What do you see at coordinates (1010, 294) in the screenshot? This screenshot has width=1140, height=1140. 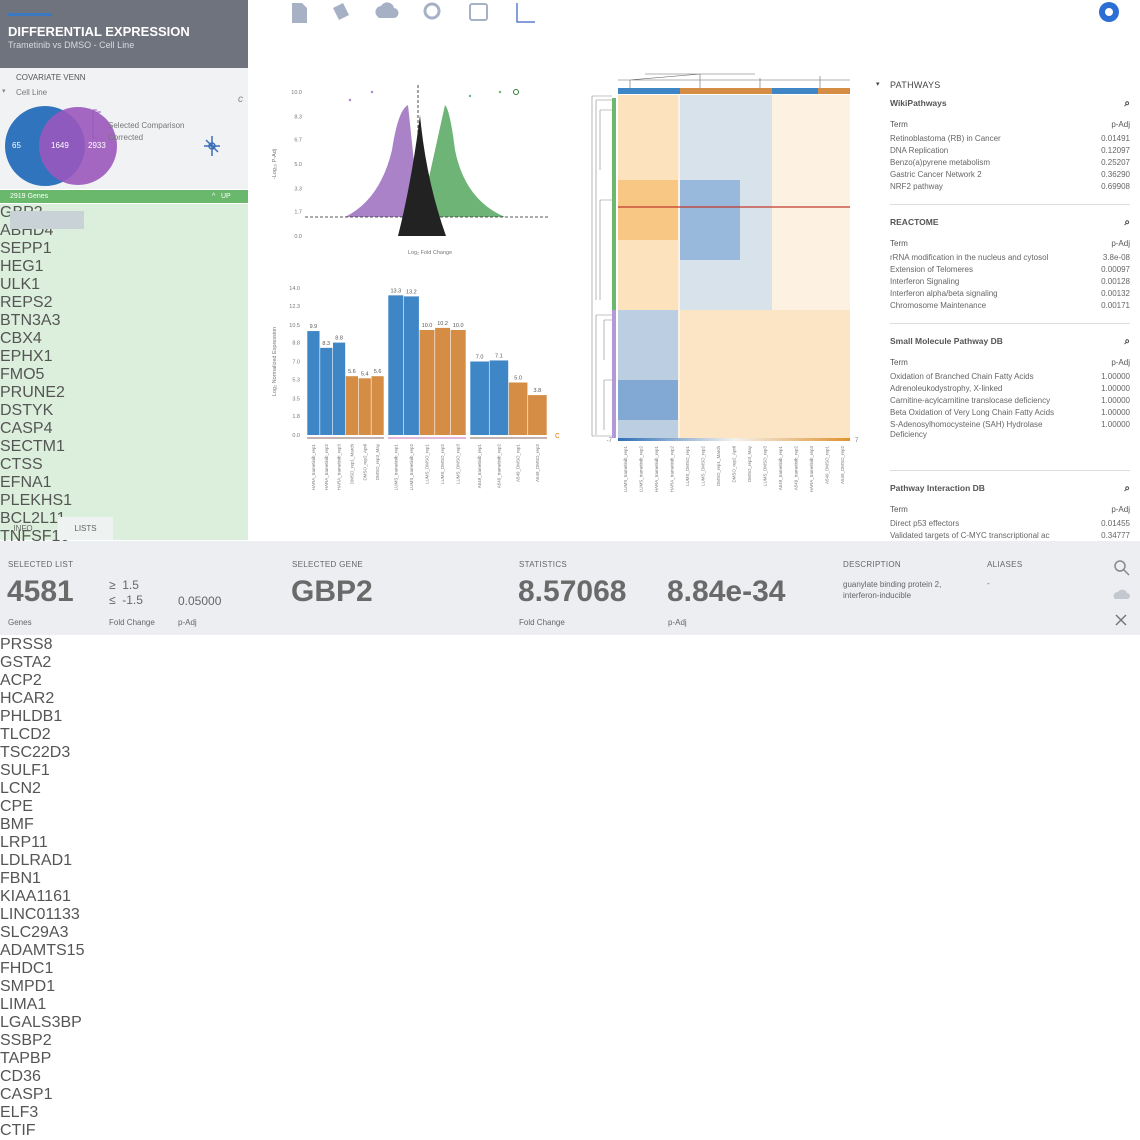 I see `pathway-row: Interferon alpha/beta signaling 0.00132` at bounding box center [1010, 294].